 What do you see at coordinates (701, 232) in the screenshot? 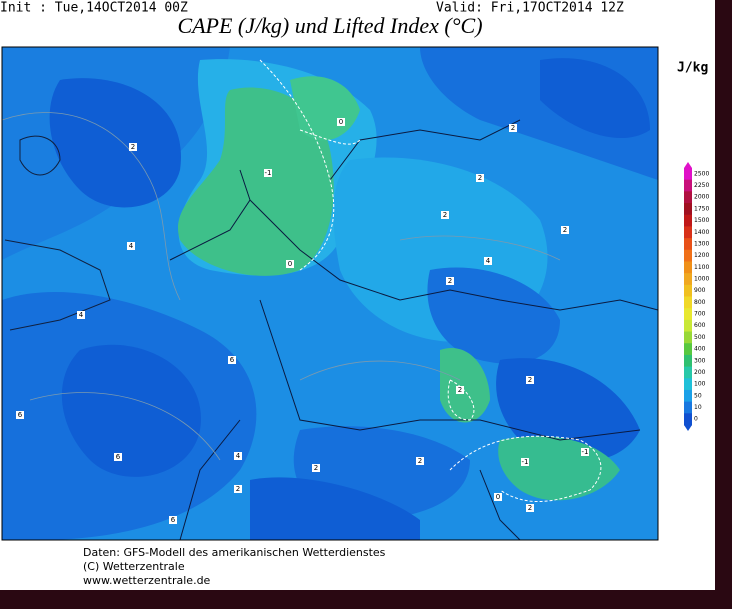
I see `legend-label: 1400` at bounding box center [701, 232].